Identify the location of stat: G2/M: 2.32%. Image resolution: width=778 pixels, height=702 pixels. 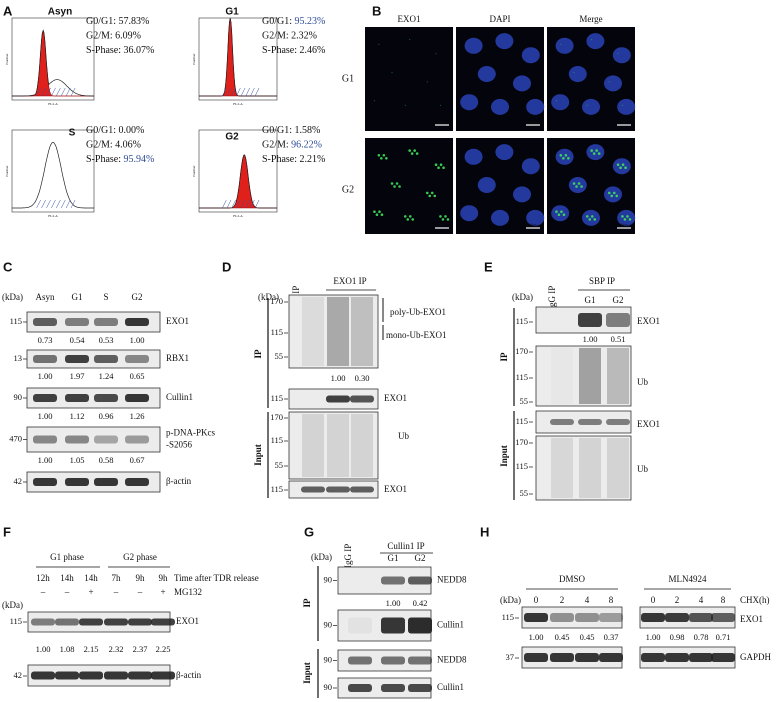
(289, 36).